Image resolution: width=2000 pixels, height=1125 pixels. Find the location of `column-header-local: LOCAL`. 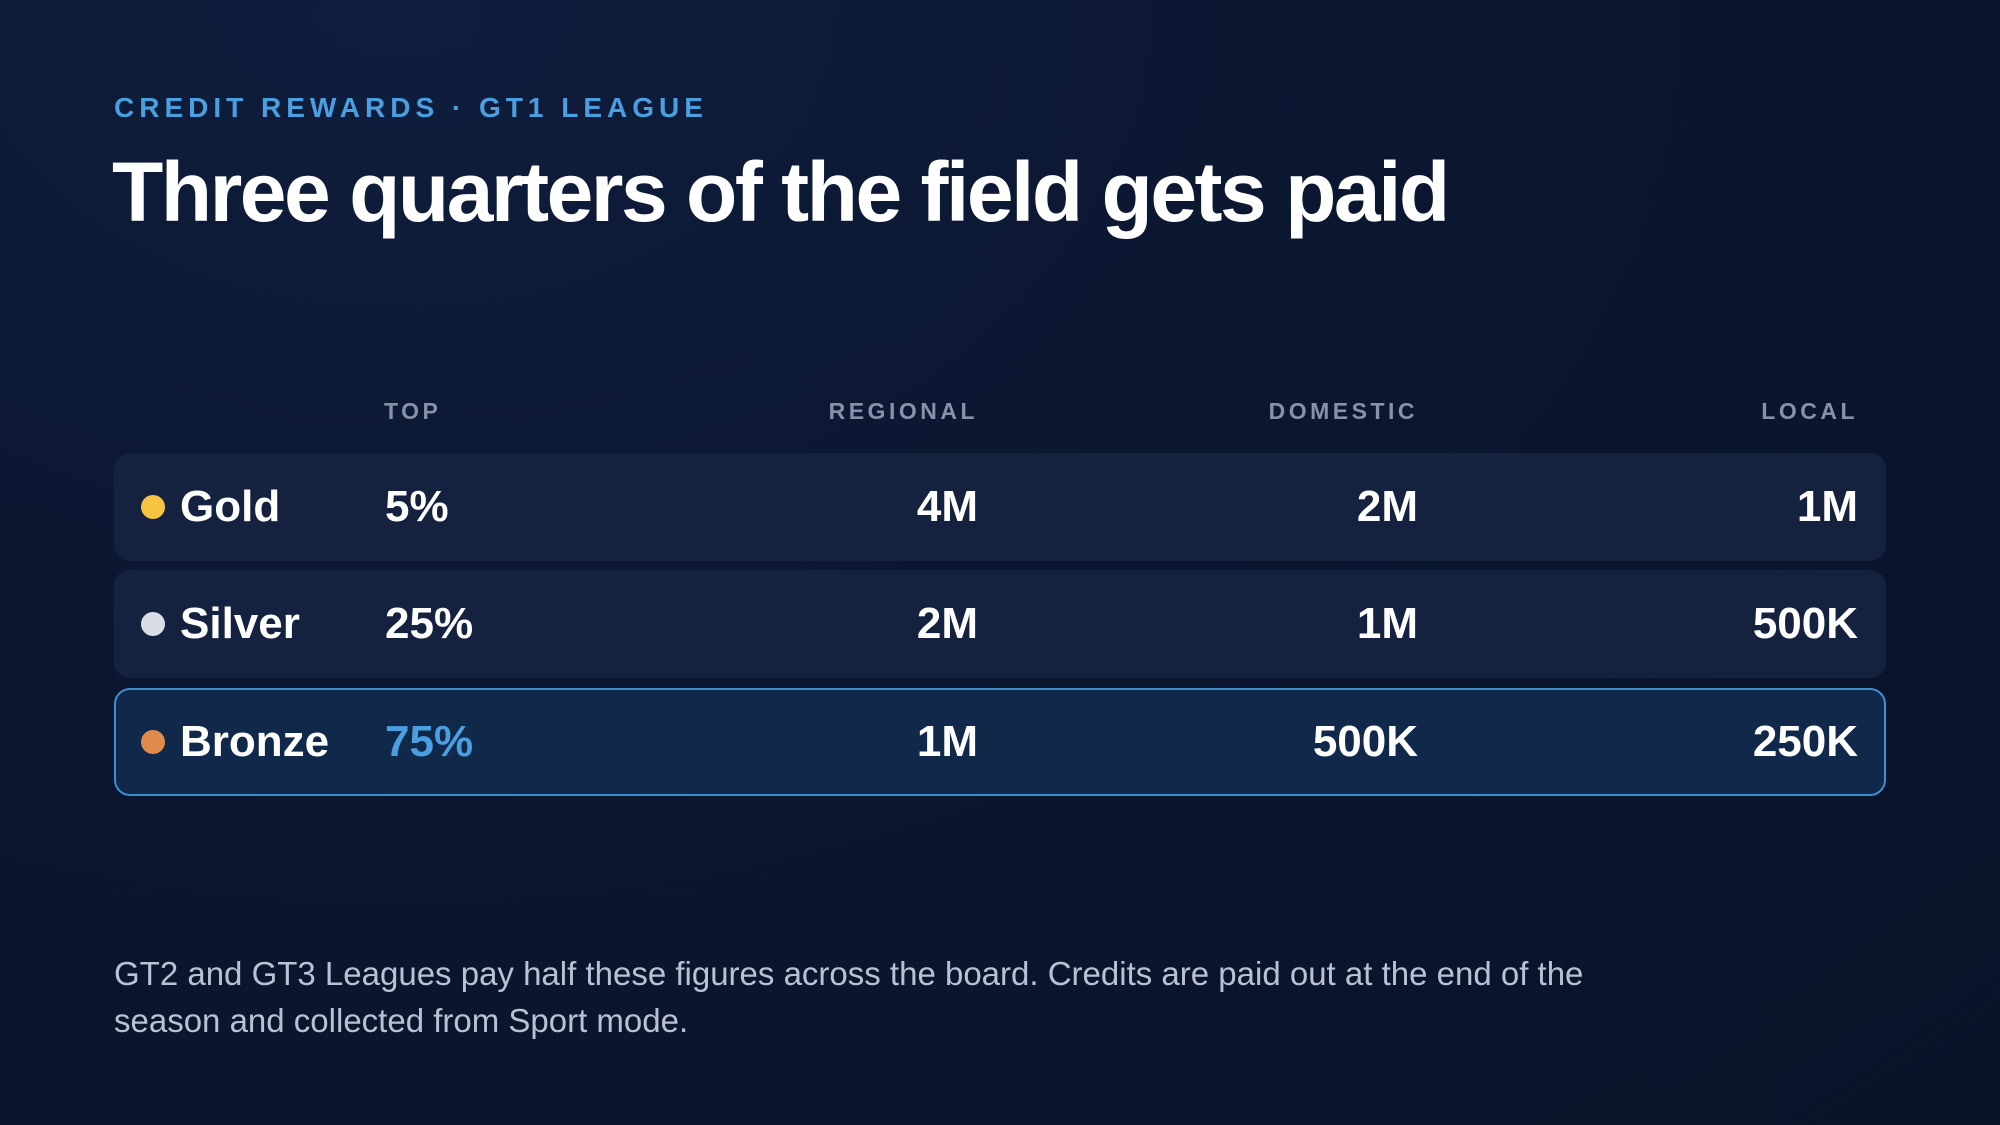

column-header-local: LOCAL is located at coordinates (1809, 411).